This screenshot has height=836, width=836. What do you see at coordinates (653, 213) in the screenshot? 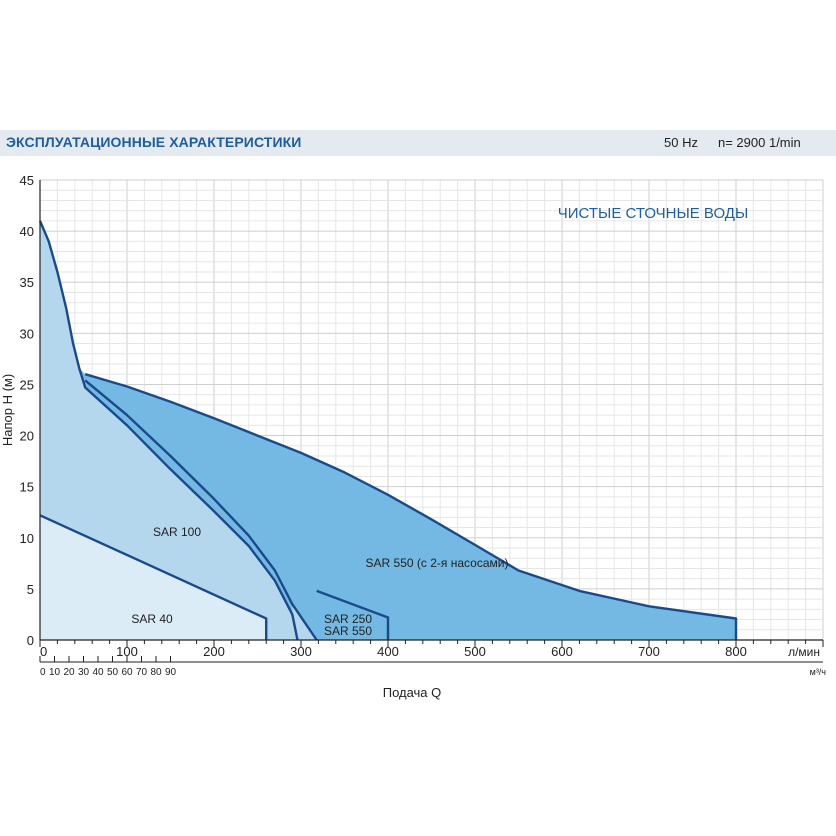
I see `chart-title: ЧИСТЫЕ СТОЧНЫЕ ВОДЫ` at bounding box center [653, 213].